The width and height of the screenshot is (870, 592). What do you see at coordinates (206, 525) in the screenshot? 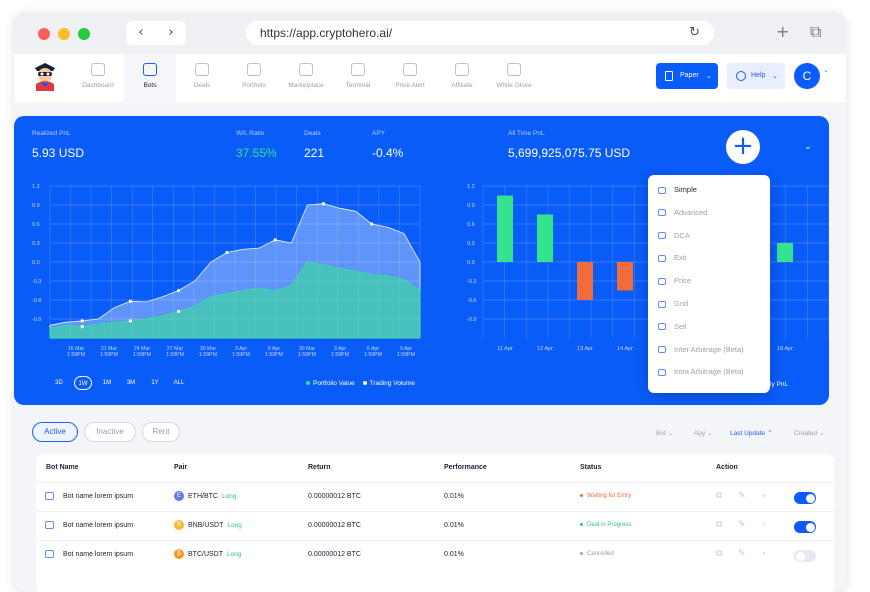
I see `pair-label: BNB/USDT` at bounding box center [206, 525].